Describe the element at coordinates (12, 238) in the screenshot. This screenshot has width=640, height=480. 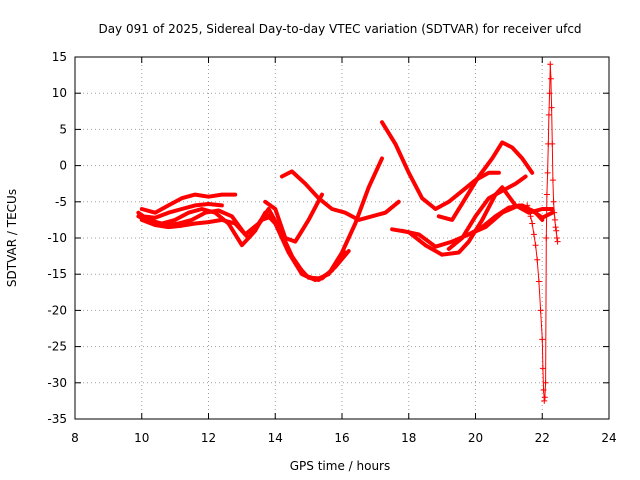
I see `y-axis-label: SDTVAR / TECUs` at that location.